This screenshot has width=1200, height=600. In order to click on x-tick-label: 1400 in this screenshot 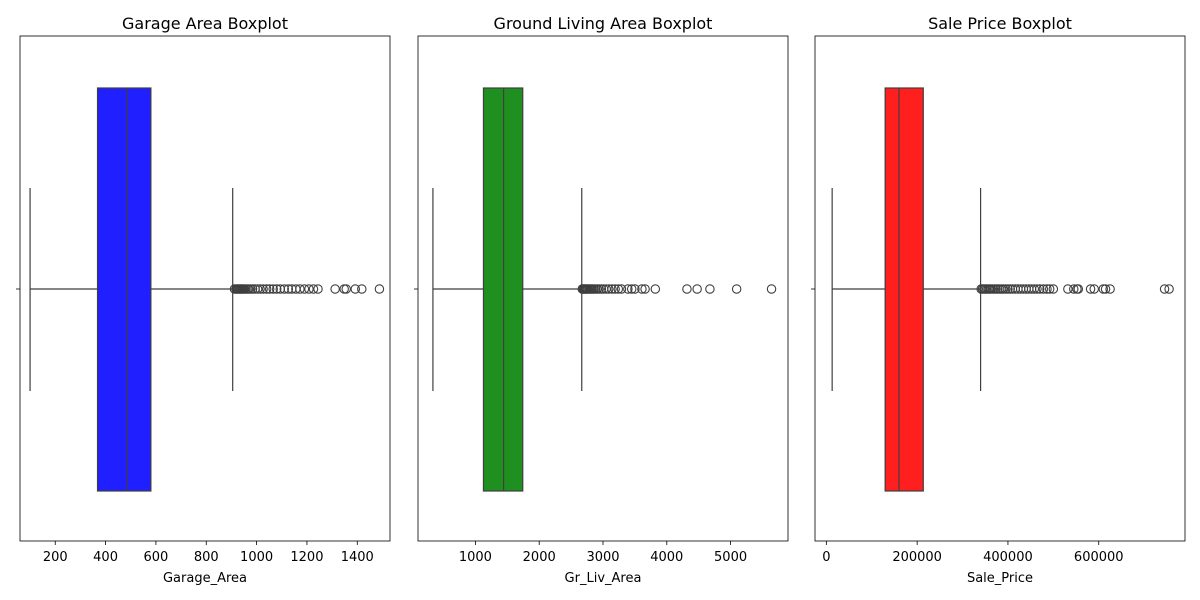, I will do `click(357, 557)`.